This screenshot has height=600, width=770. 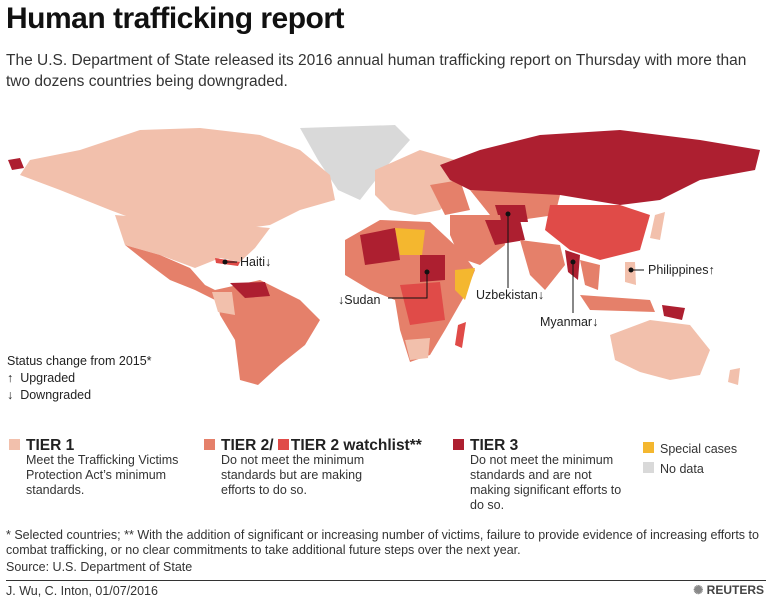 What do you see at coordinates (229, 262) in the screenshot?
I see `callout-haiti` at bounding box center [229, 262].